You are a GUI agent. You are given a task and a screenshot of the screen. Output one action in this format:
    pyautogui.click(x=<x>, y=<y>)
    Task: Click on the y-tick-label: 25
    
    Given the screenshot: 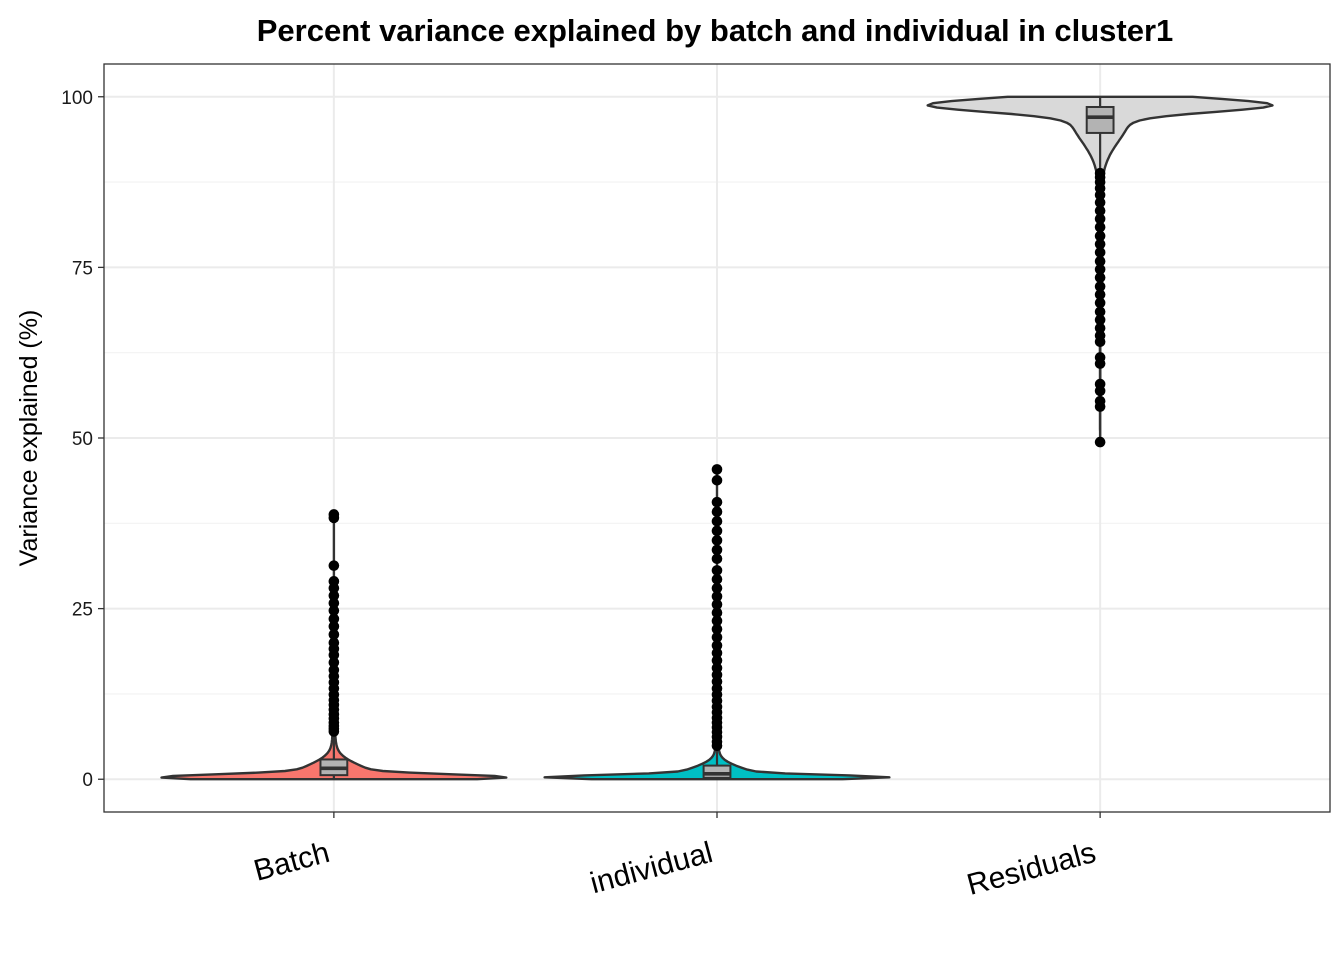 What is the action you would take?
    pyautogui.click(x=82, y=610)
    